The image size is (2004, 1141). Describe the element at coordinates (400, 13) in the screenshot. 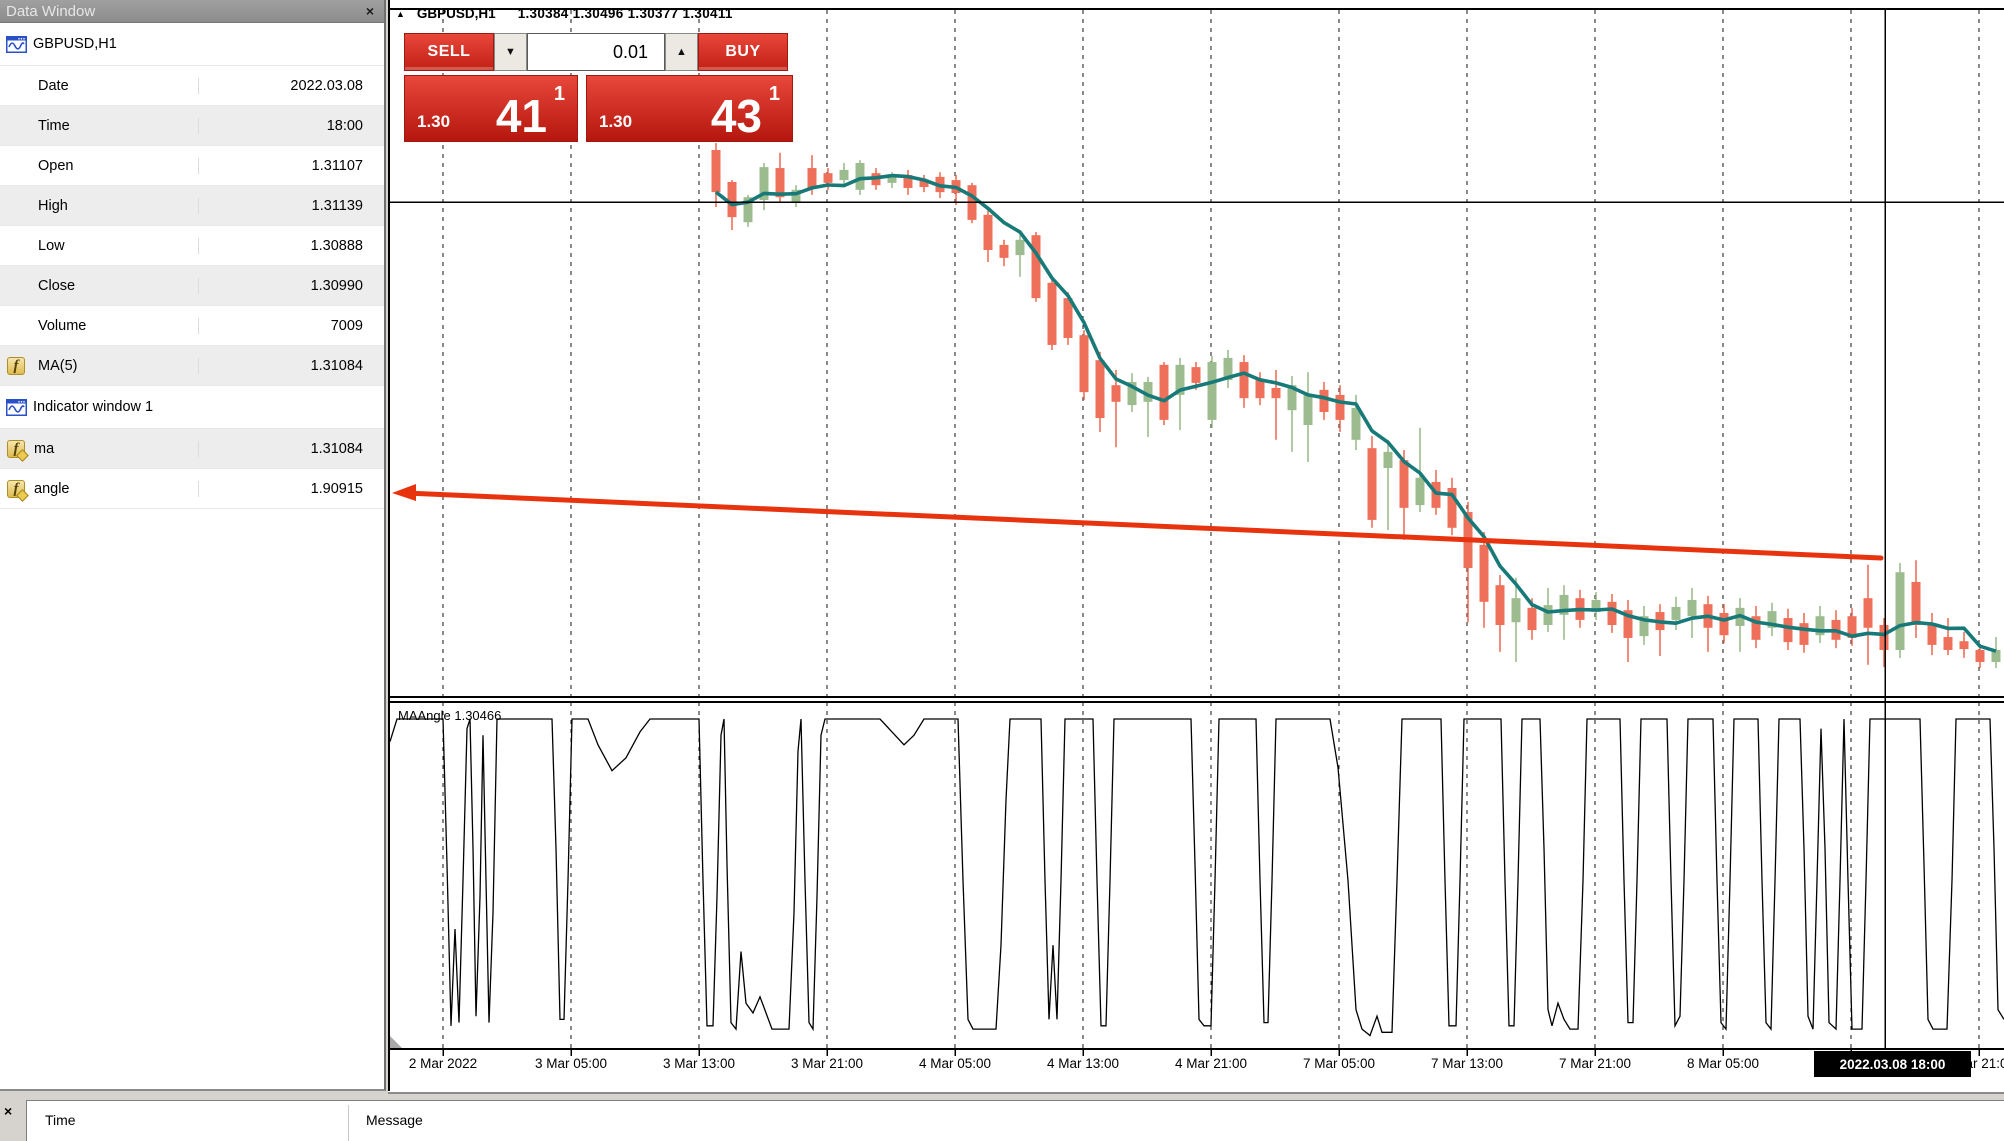

I see `collapse-triangle-icon: ▲` at that location.